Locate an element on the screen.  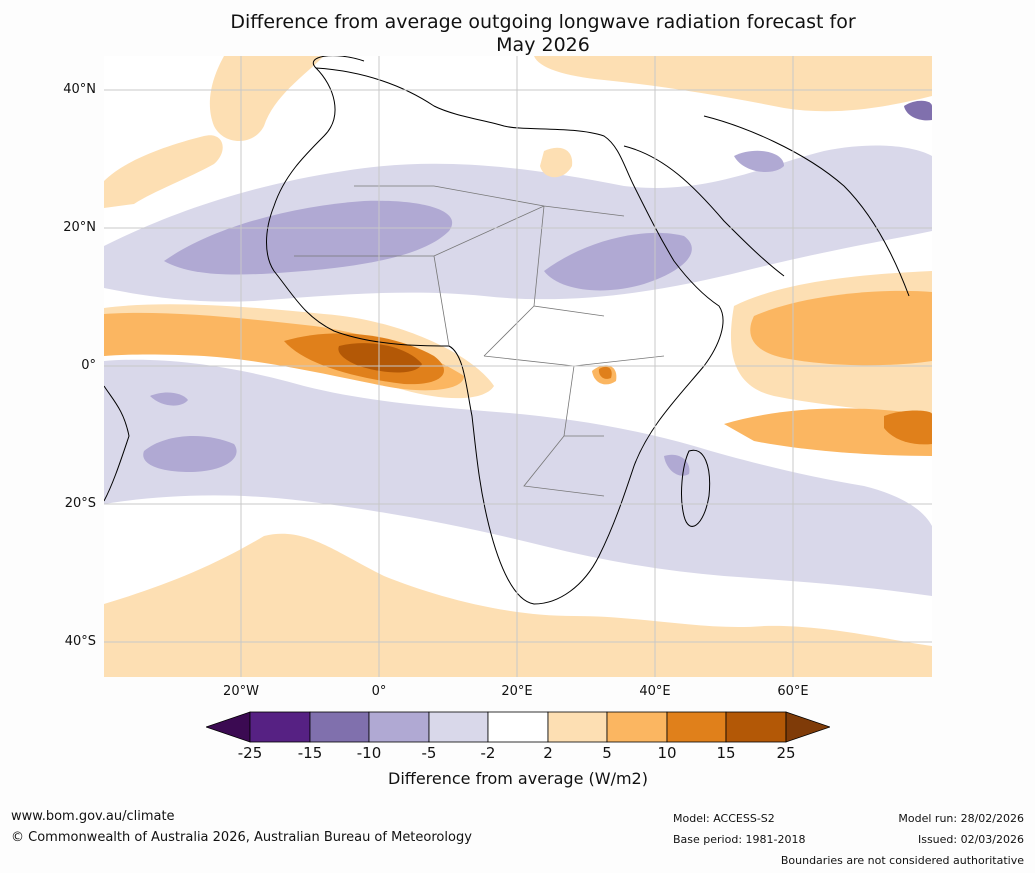
lon-label-20e: 20°E is located at coordinates (517, 691).